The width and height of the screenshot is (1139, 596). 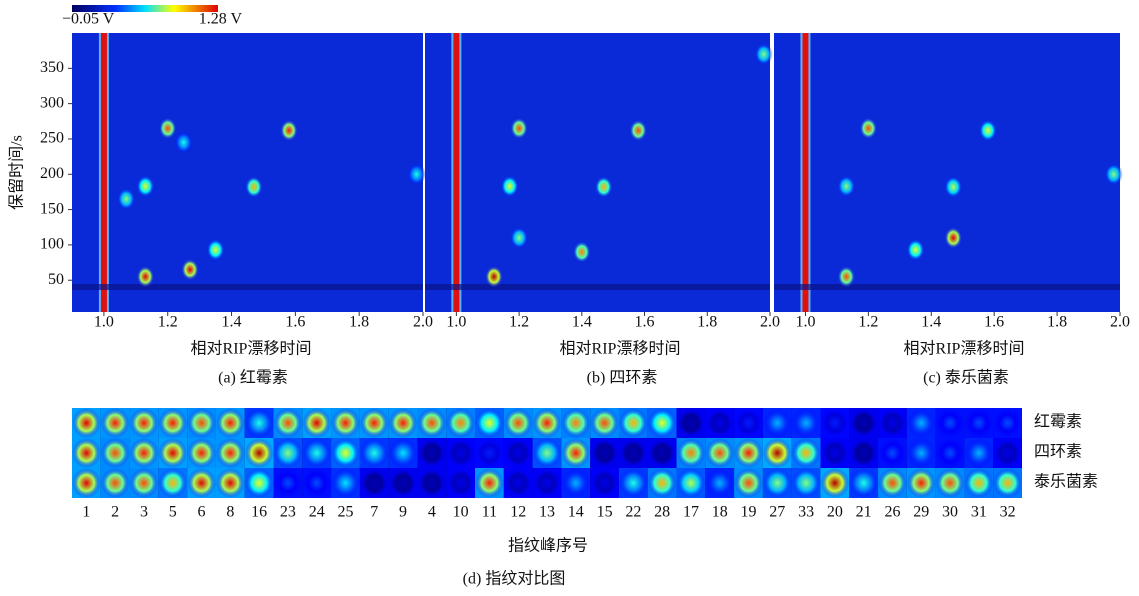 What do you see at coordinates (374, 512) in the screenshot?
I see `column-label: 7` at bounding box center [374, 512].